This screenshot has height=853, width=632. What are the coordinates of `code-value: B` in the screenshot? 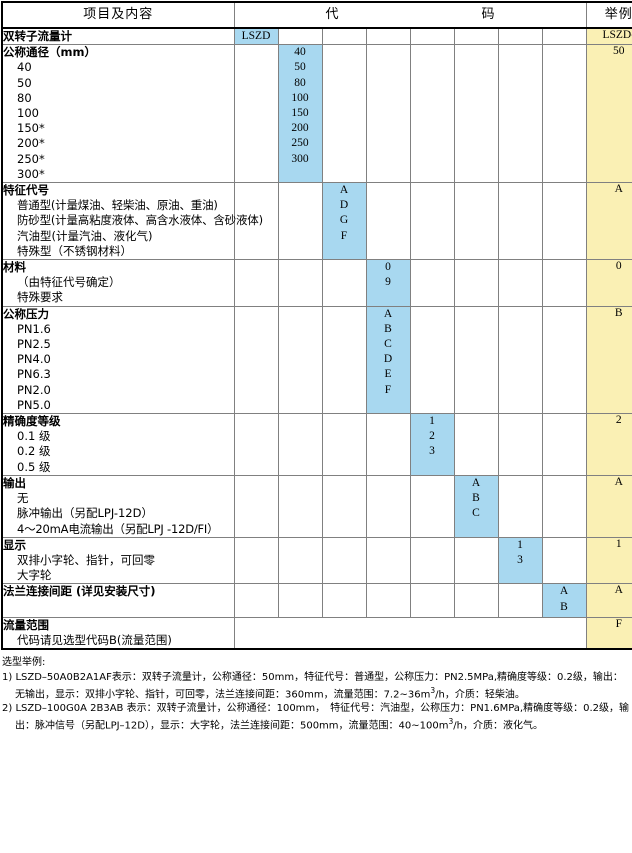 It's located at (476, 498).